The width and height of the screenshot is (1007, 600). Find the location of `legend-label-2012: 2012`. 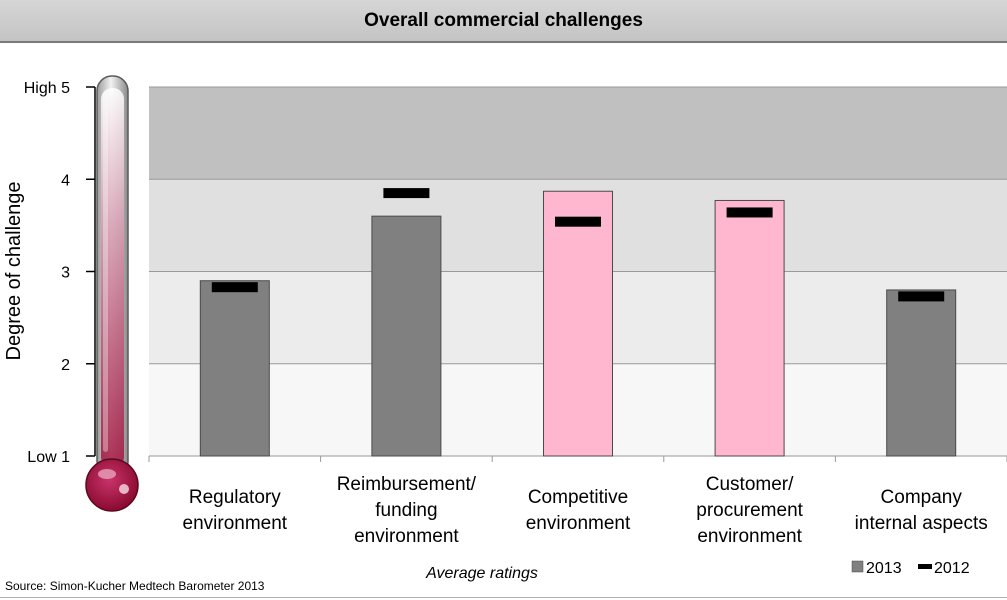

legend-label-2012: 2012 is located at coordinates (952, 568).